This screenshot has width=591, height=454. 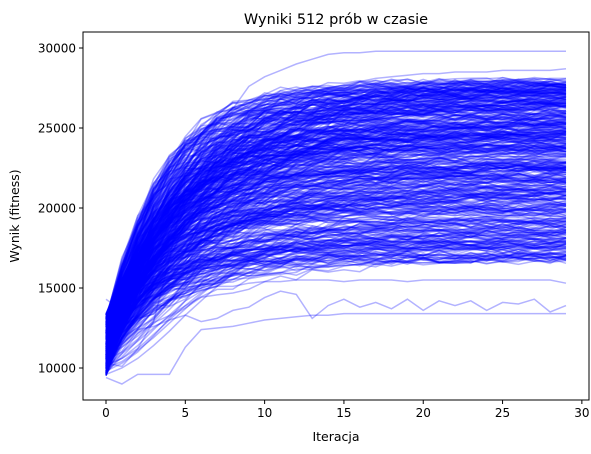 I want to click on y-tick-label: 20000, so click(x=57, y=209).